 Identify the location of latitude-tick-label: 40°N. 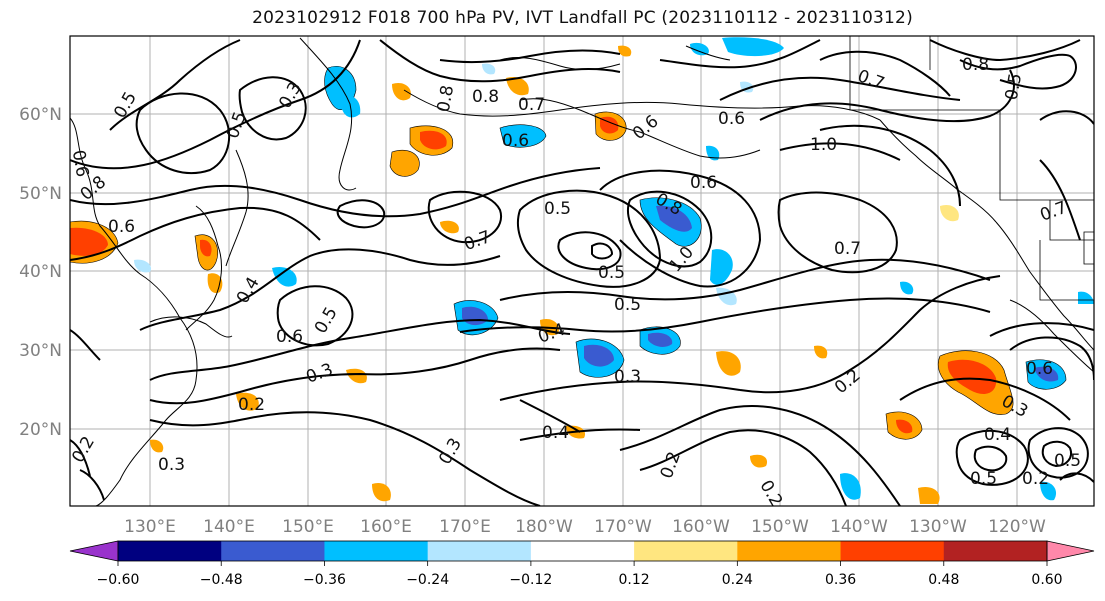
(40, 272).